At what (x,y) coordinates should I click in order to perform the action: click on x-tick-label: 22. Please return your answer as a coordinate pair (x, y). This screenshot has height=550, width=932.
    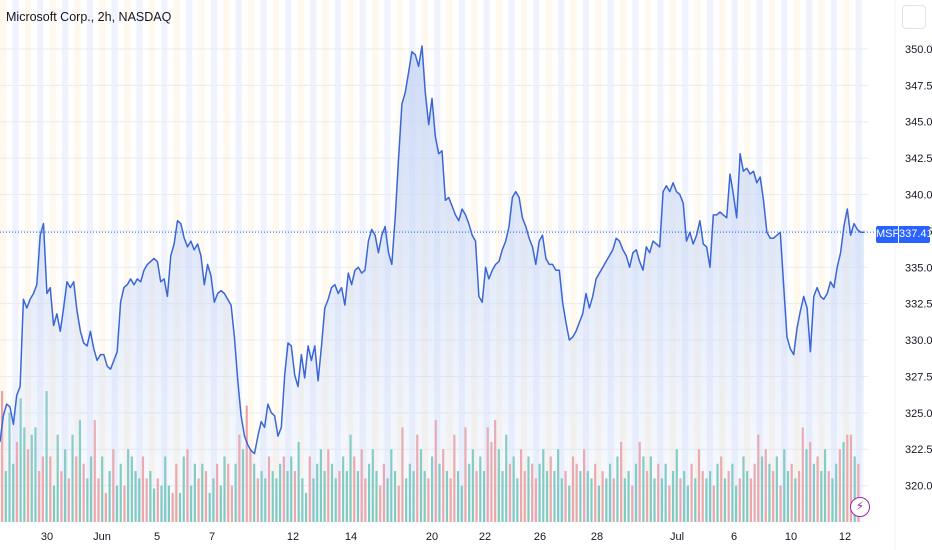
    Looking at the image, I should click on (485, 537).